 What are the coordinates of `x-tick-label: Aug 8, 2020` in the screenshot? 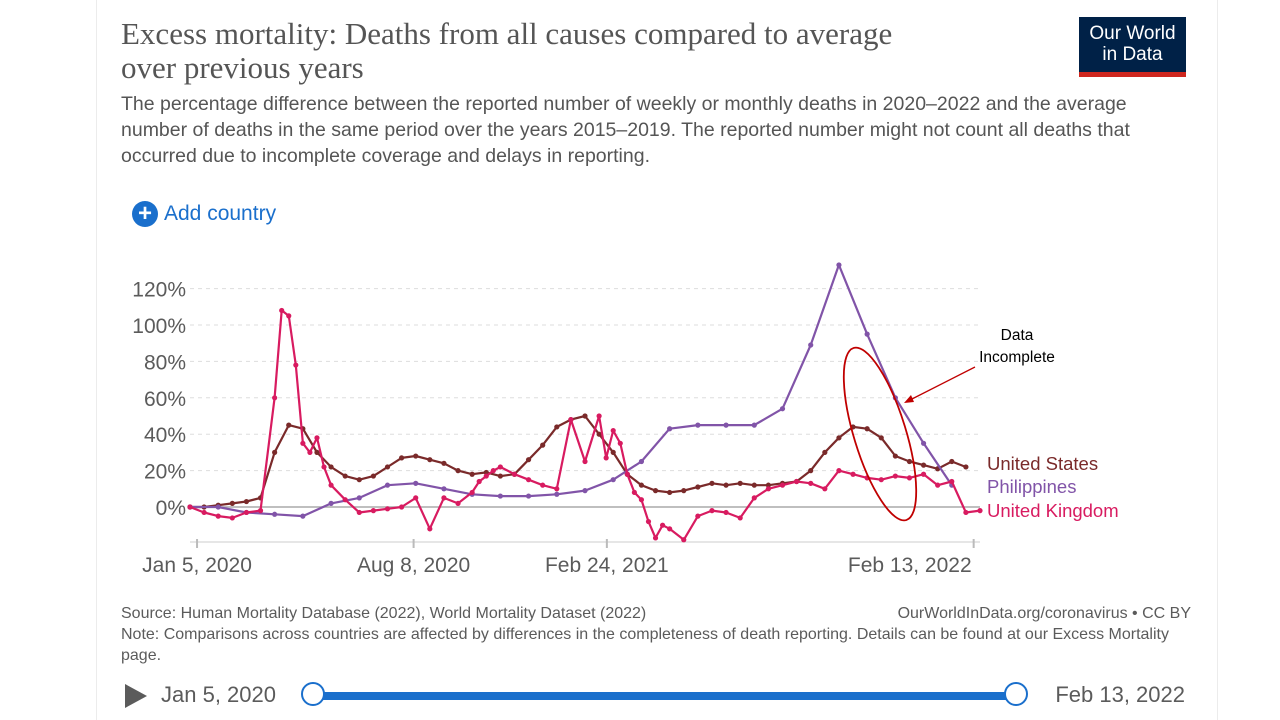 It's located at (413, 565).